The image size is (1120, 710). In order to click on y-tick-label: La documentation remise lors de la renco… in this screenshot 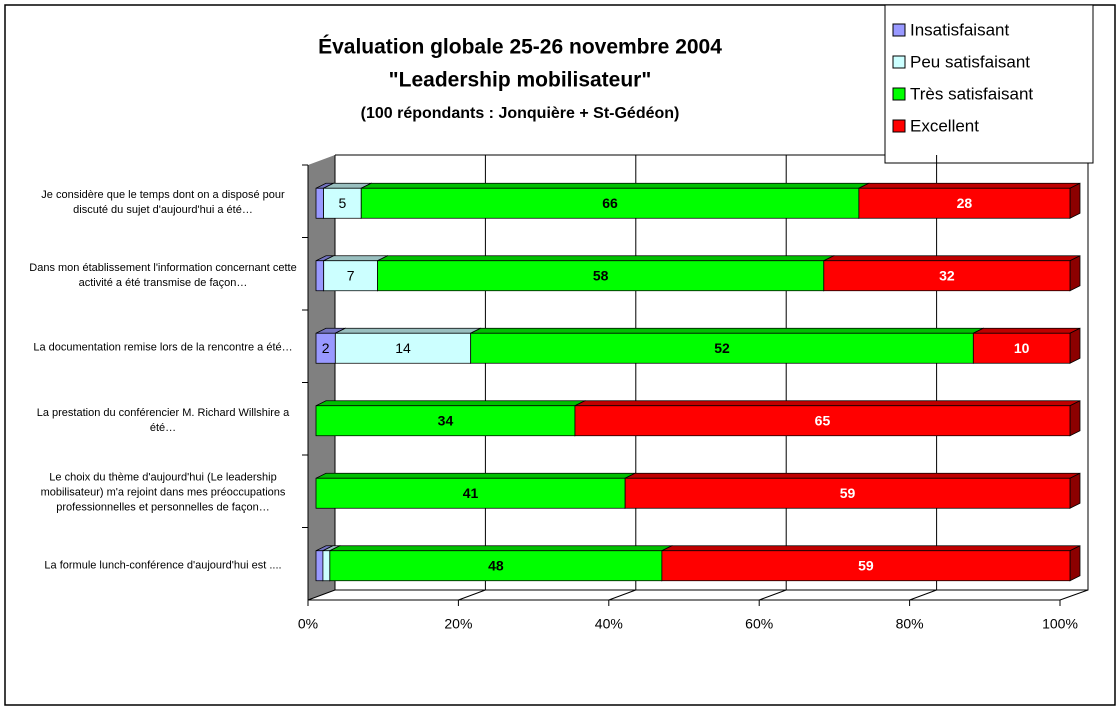, I will do `click(163, 347)`.